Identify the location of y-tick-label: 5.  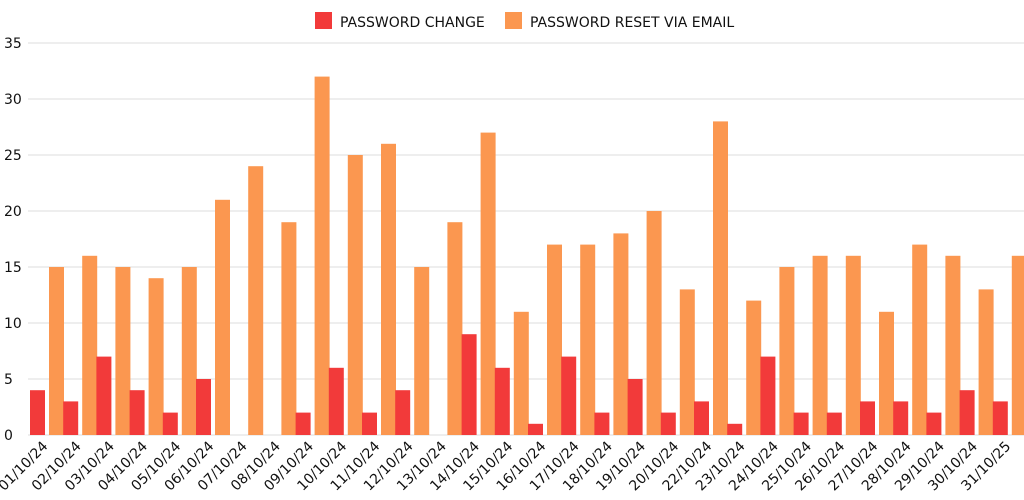
(8, 380).